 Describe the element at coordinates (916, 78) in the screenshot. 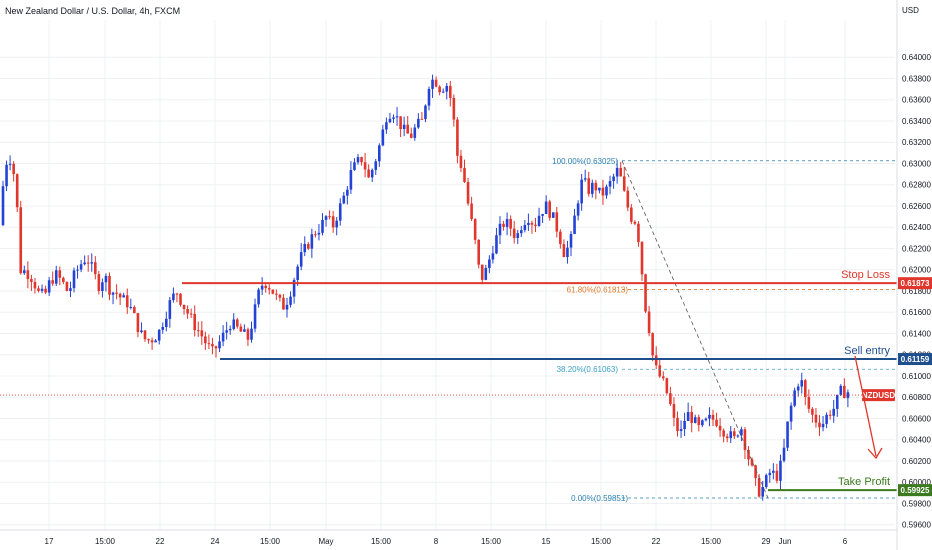

I see `y-tick-label: 0.63800` at that location.